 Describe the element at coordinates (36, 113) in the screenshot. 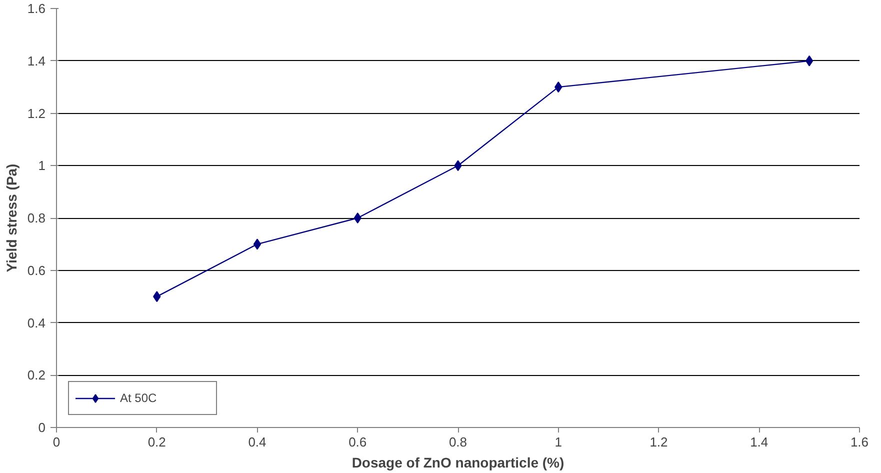

I see `y-tick-label: 1.2` at that location.